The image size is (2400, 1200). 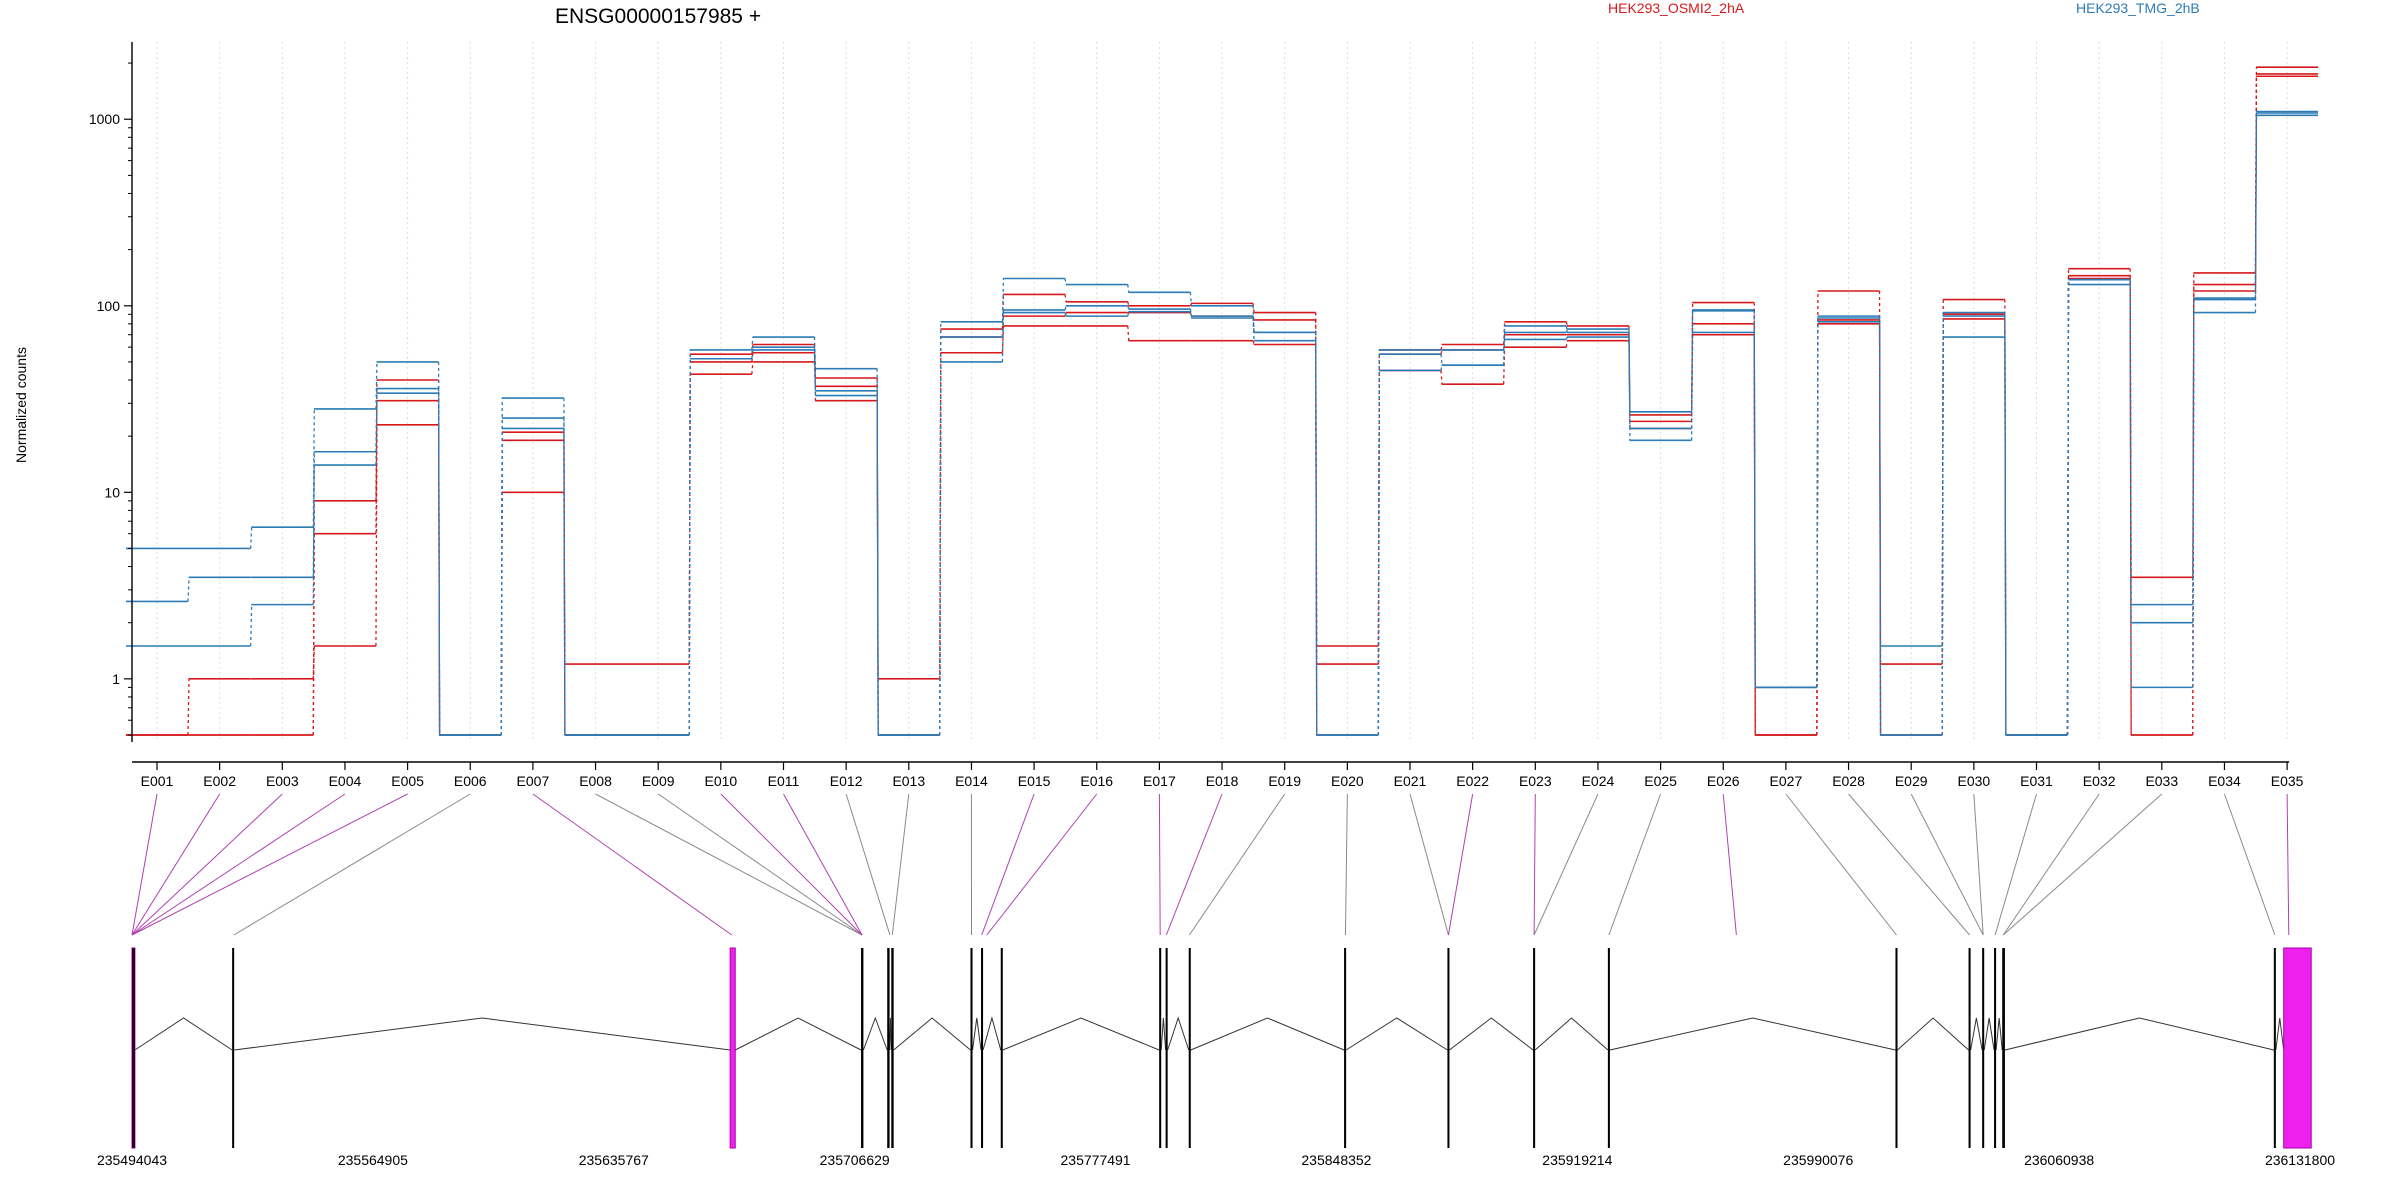 What do you see at coordinates (1410, 781) in the screenshot?
I see `x-tick-label: E021` at bounding box center [1410, 781].